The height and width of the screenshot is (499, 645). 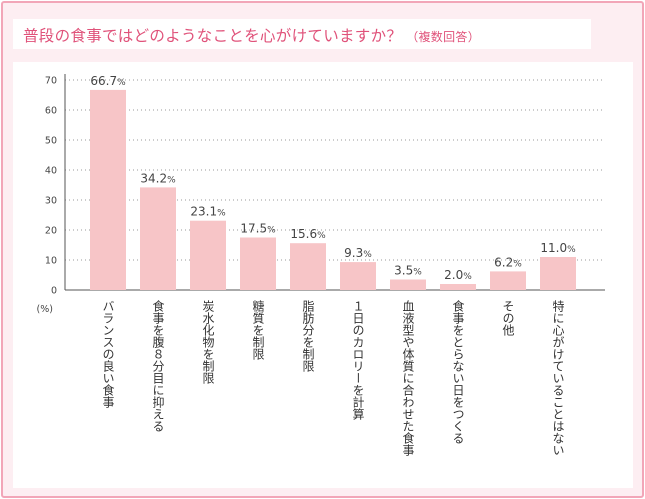 I want to click on bar-value-label: 15.6%, so click(x=308, y=234).